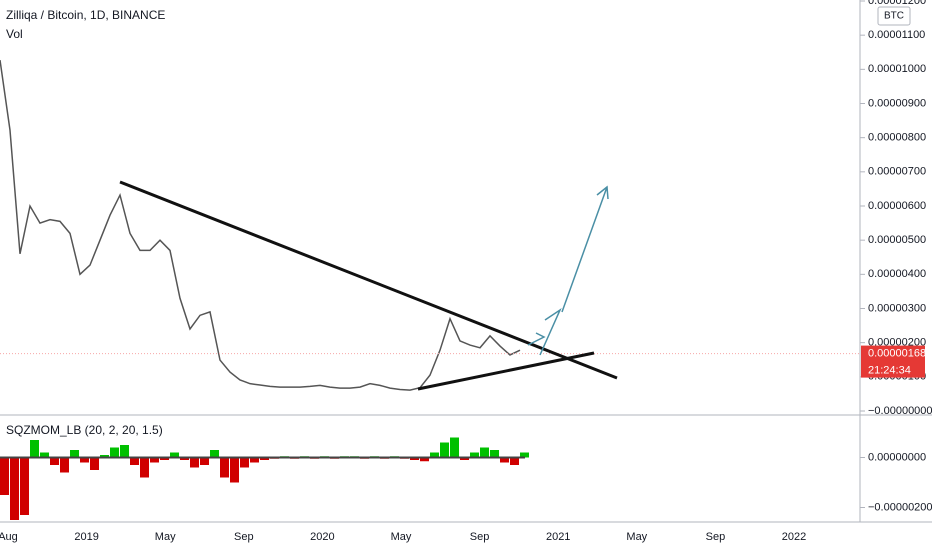  Describe the element at coordinates (897, 240) in the screenshot. I see `y-tick-label: 0.00000500` at that location.